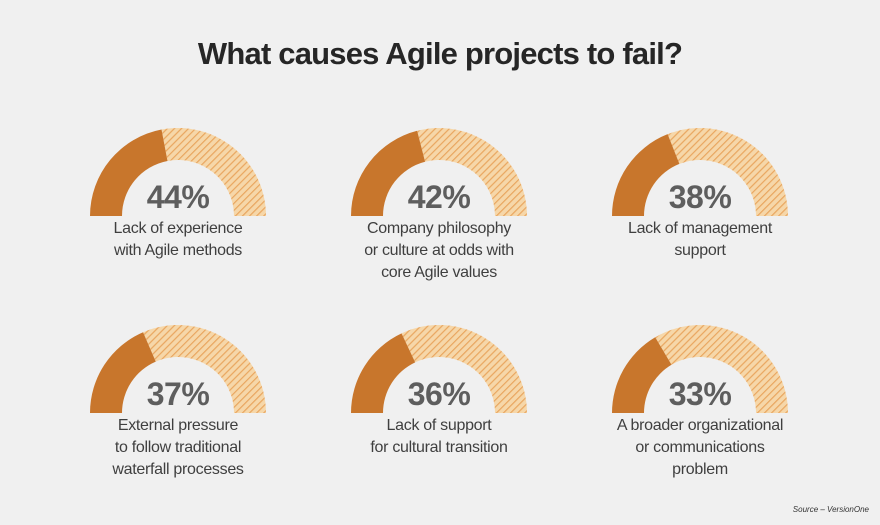 The image size is (880, 525). Describe the element at coordinates (178, 197) in the screenshot. I see `gauge-percent: 44%` at that location.